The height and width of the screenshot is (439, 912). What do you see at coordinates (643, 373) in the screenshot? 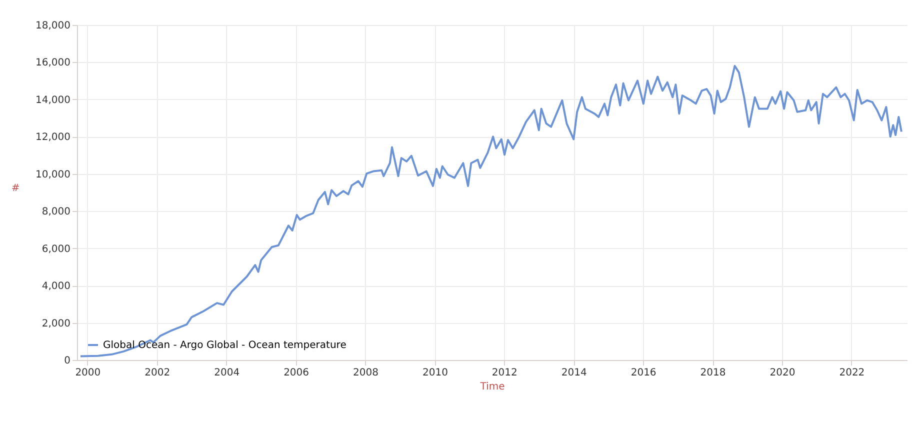
I see `x-tick-label: 2016` at bounding box center [643, 373].